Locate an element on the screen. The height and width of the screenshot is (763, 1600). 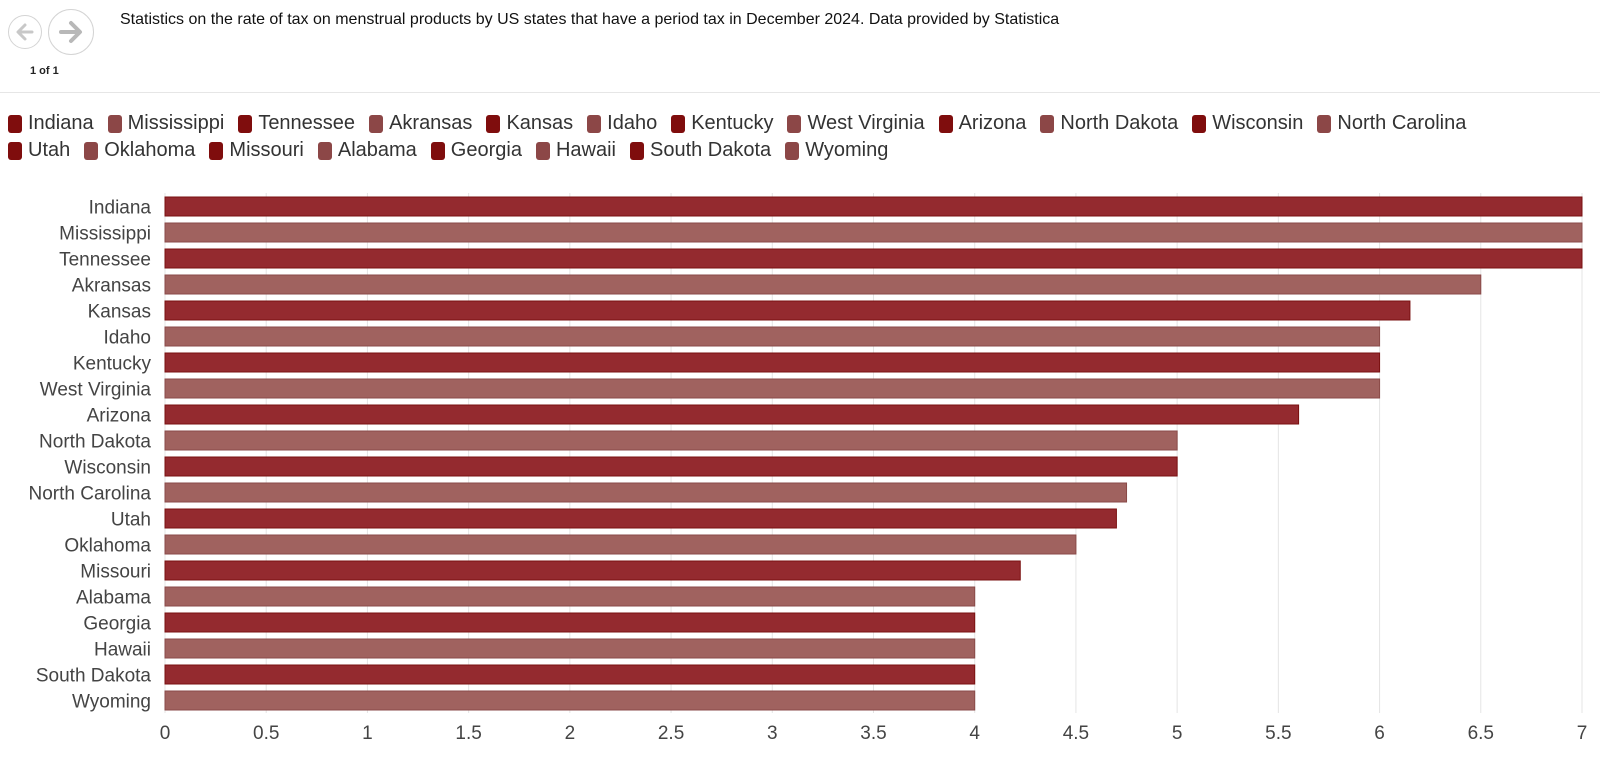
category-label: North Dakota is located at coordinates (95, 442).